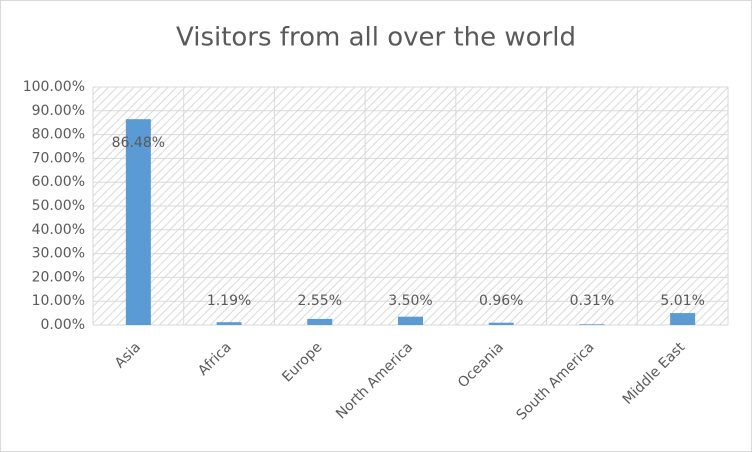 This screenshot has height=452, width=752. What do you see at coordinates (592, 301) in the screenshot?
I see `value-label: 0.31%` at bounding box center [592, 301].